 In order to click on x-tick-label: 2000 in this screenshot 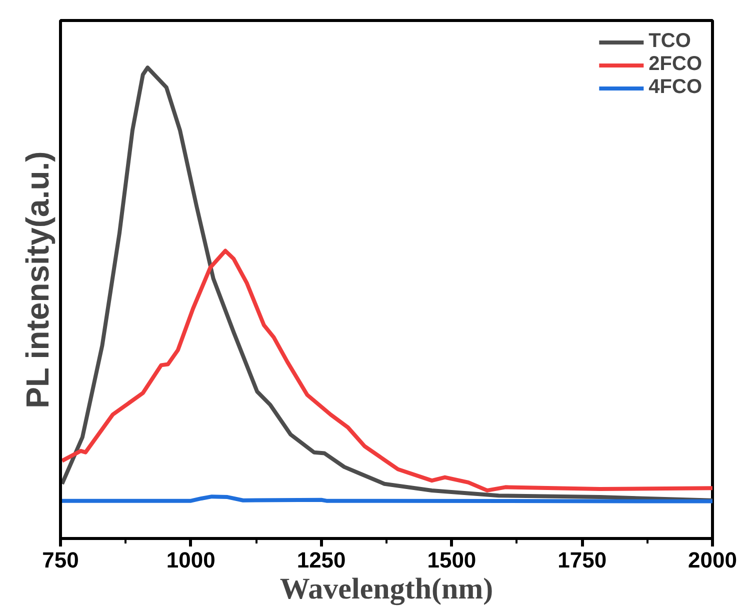, I will do `click(712, 560)`.